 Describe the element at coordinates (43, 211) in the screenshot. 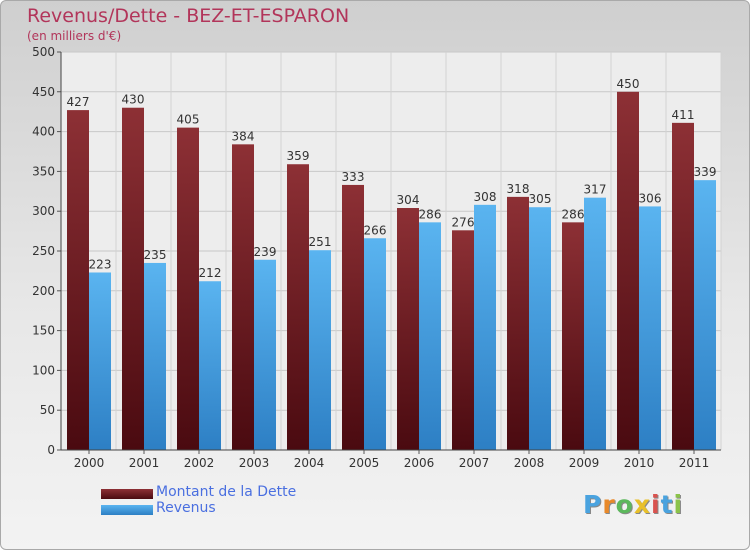

I see `y-tick-label: 300` at that location.